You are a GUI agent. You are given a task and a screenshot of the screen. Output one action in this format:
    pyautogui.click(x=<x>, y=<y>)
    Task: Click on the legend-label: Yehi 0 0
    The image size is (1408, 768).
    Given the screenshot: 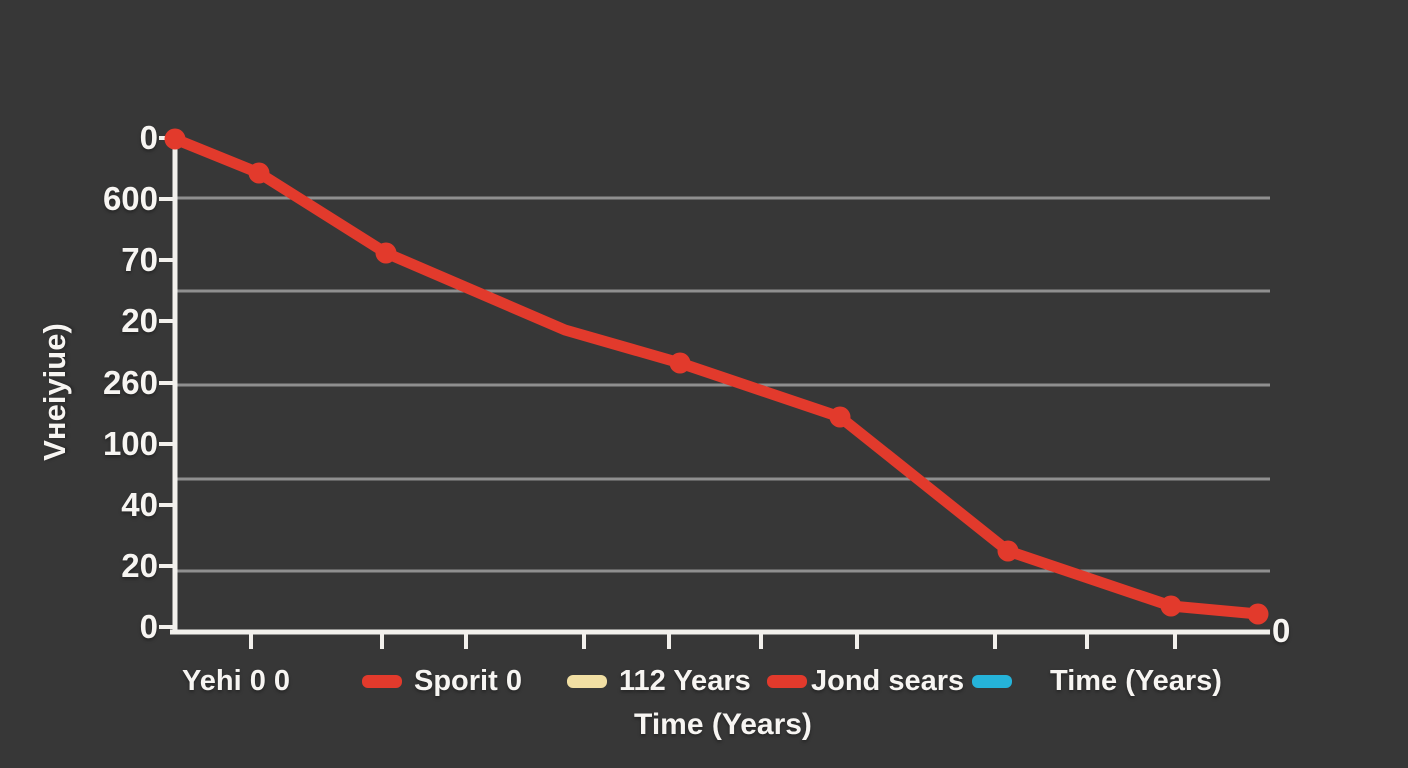 What is the action you would take?
    pyautogui.click(x=236, y=680)
    